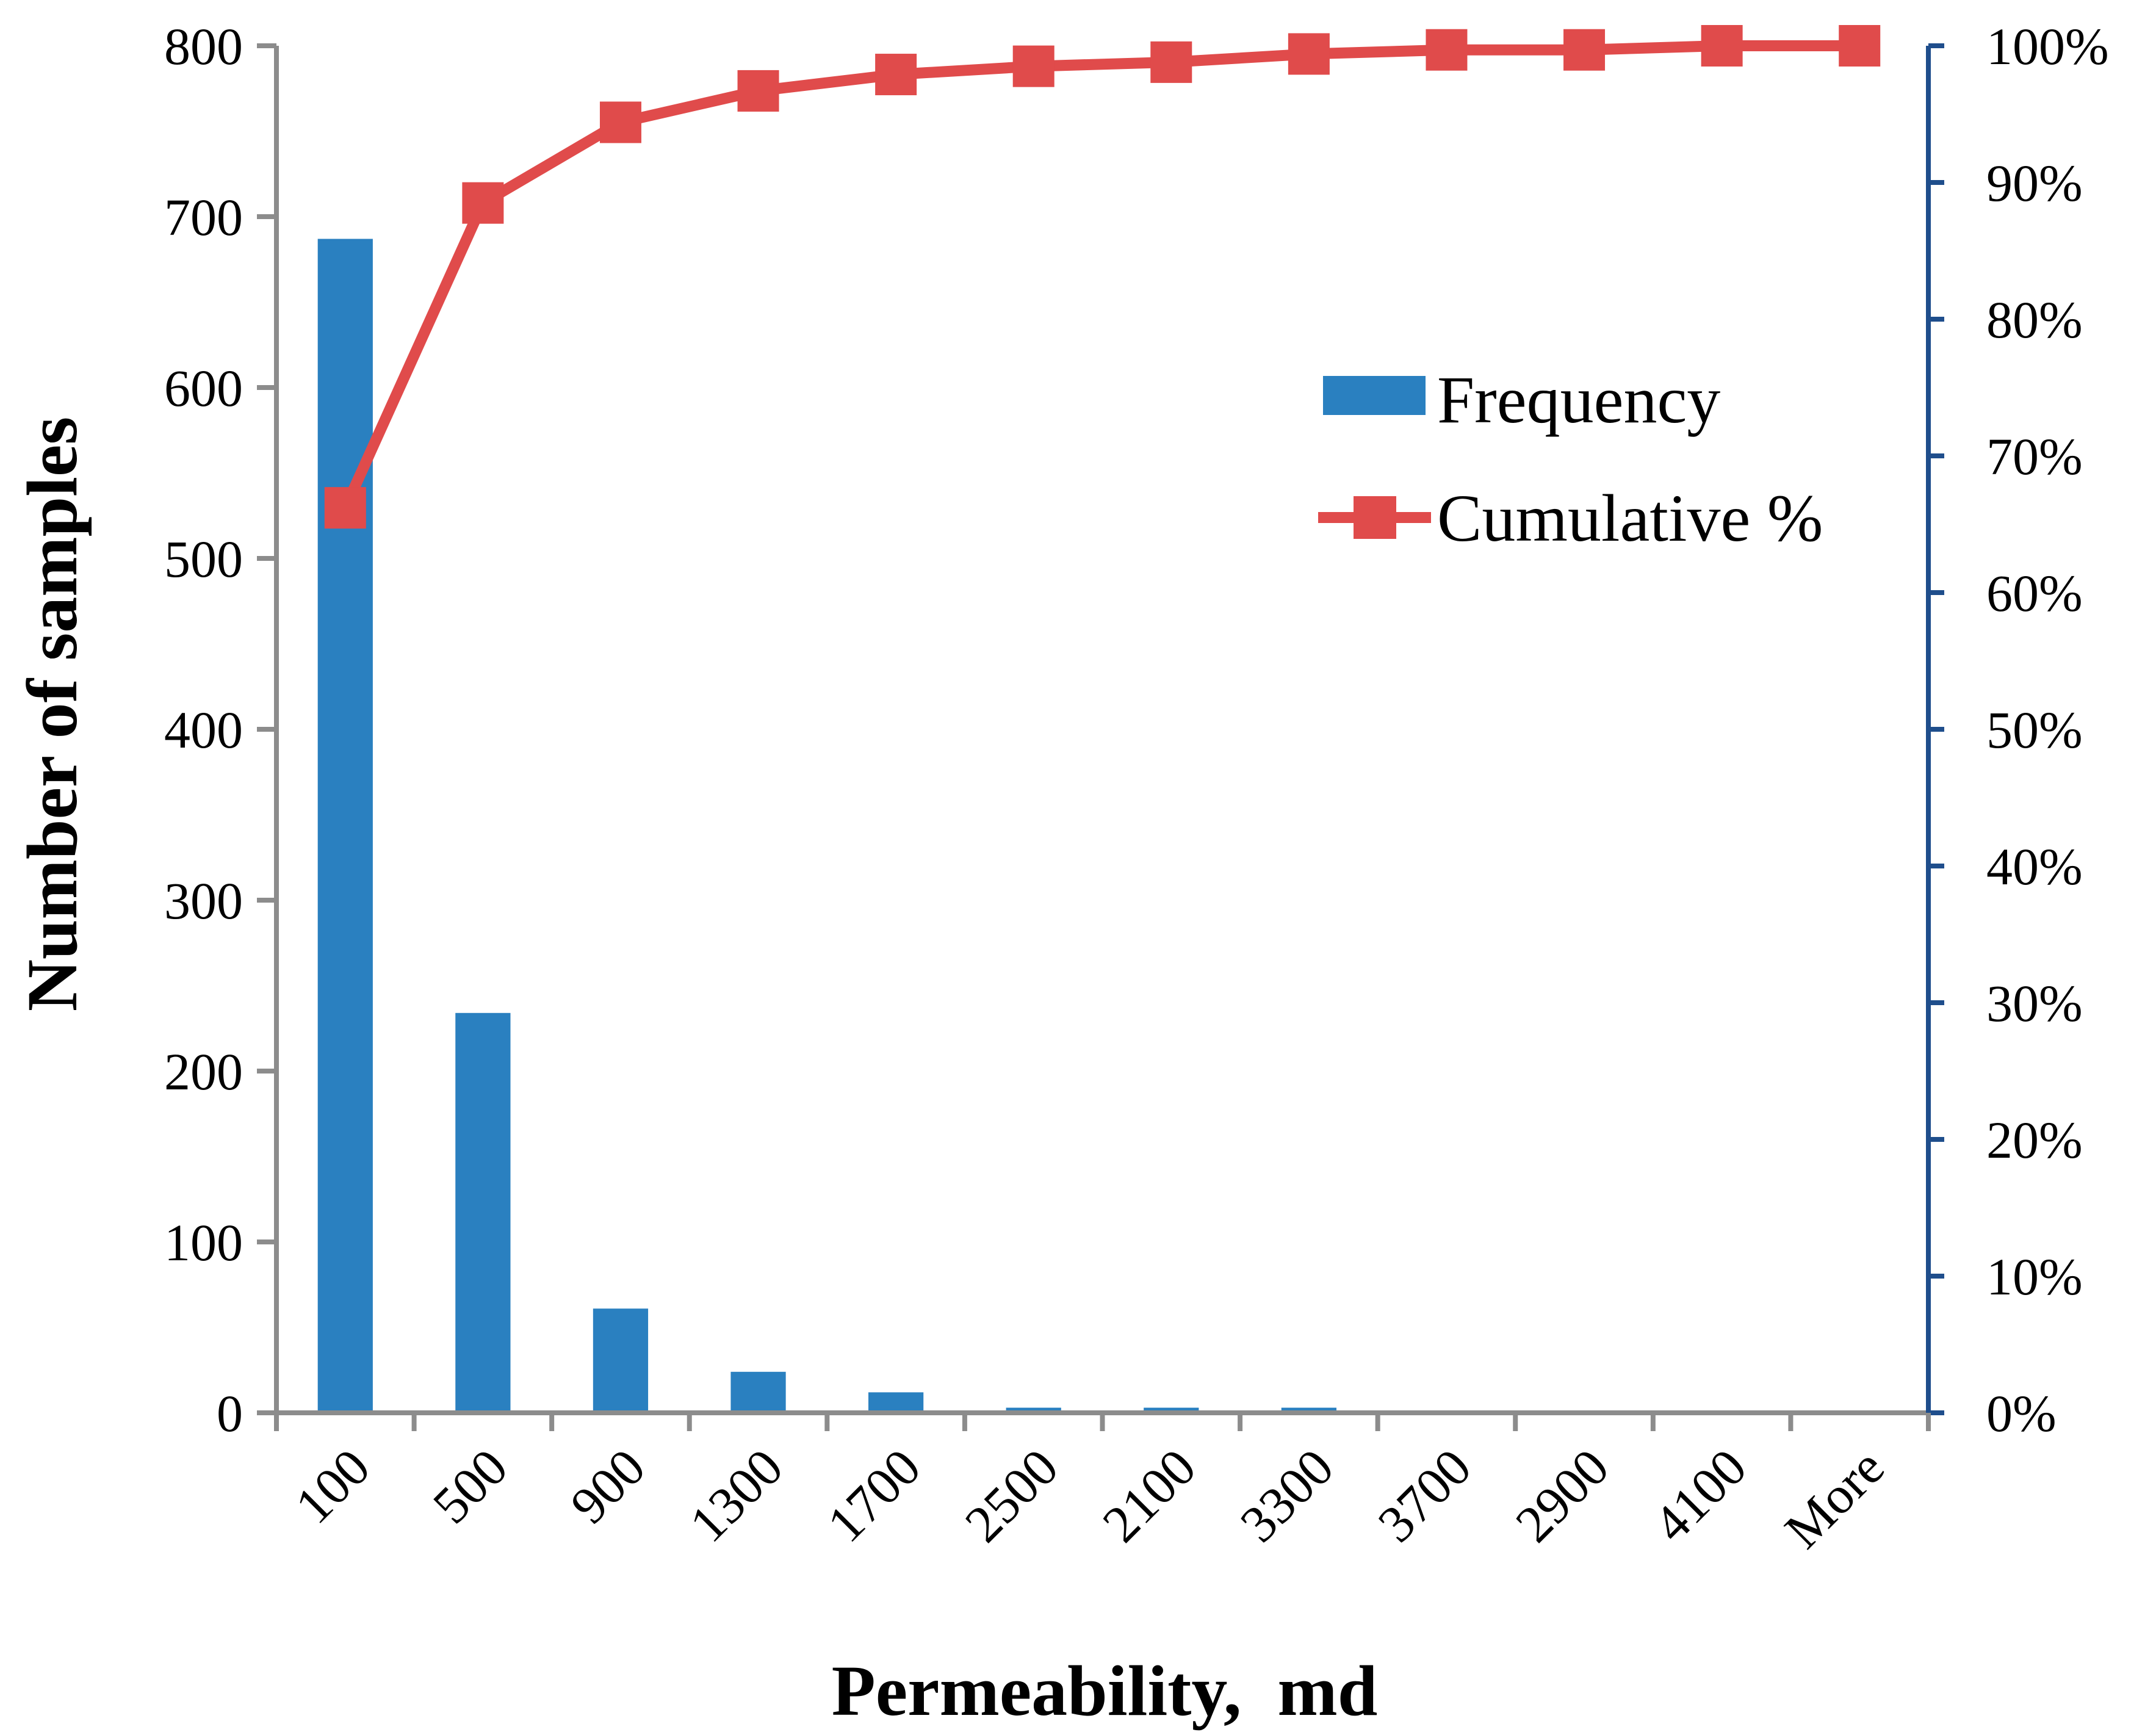 Image resolution: width=2156 pixels, height=1732 pixels. Describe the element at coordinates (1834, 1499) in the screenshot. I see `x-tick-label: More` at that location.